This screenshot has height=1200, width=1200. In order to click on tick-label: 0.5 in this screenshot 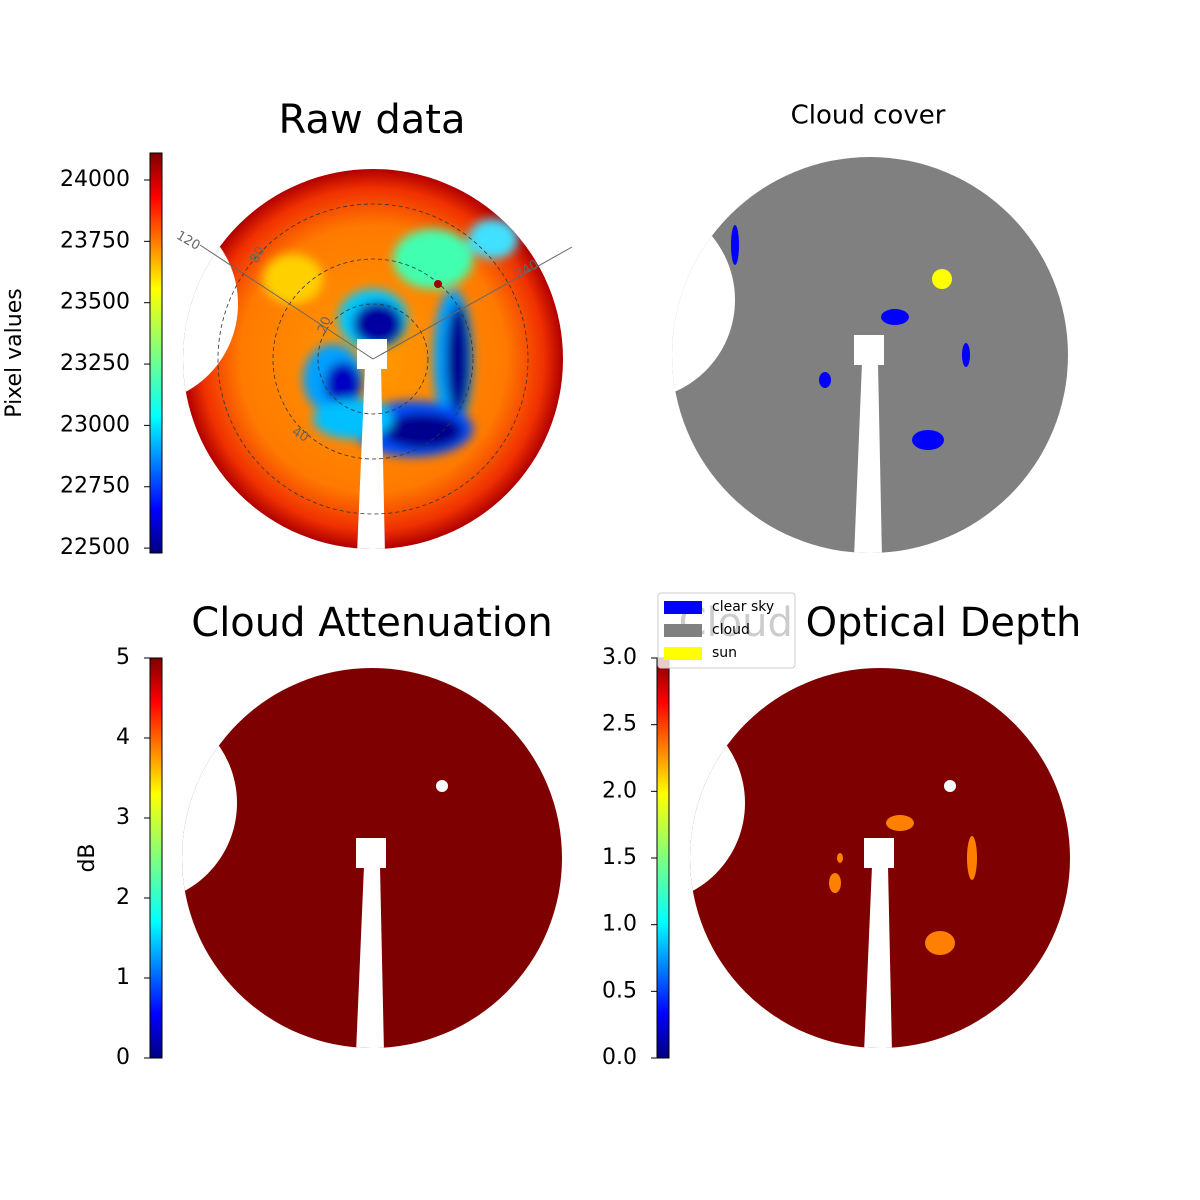, I will do `click(619, 990)`.